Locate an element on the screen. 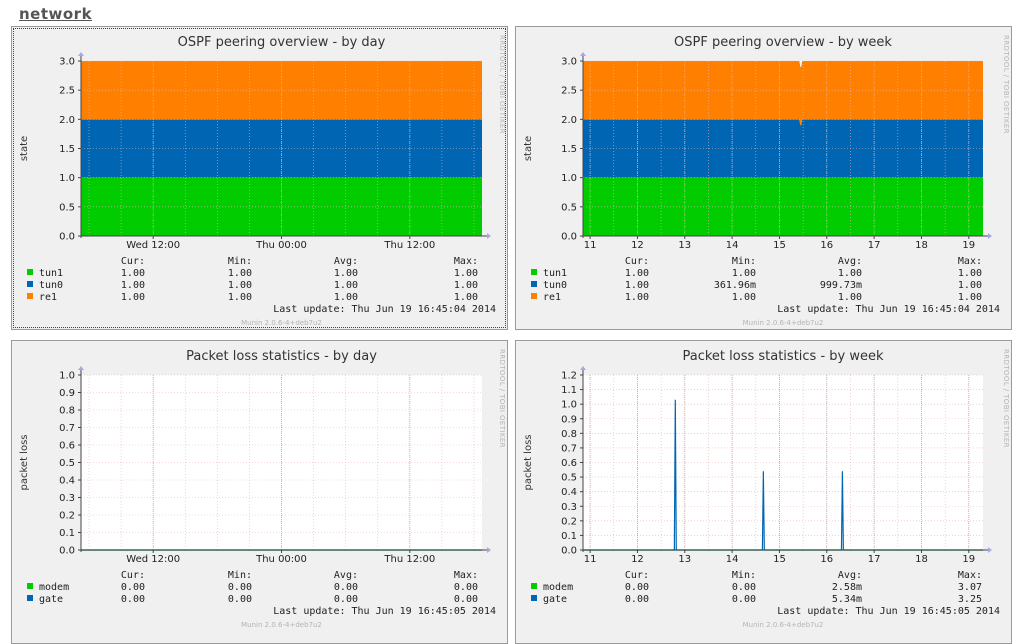 The image size is (1016, 644). legend-avg: 5.34m is located at coordinates (847, 599).